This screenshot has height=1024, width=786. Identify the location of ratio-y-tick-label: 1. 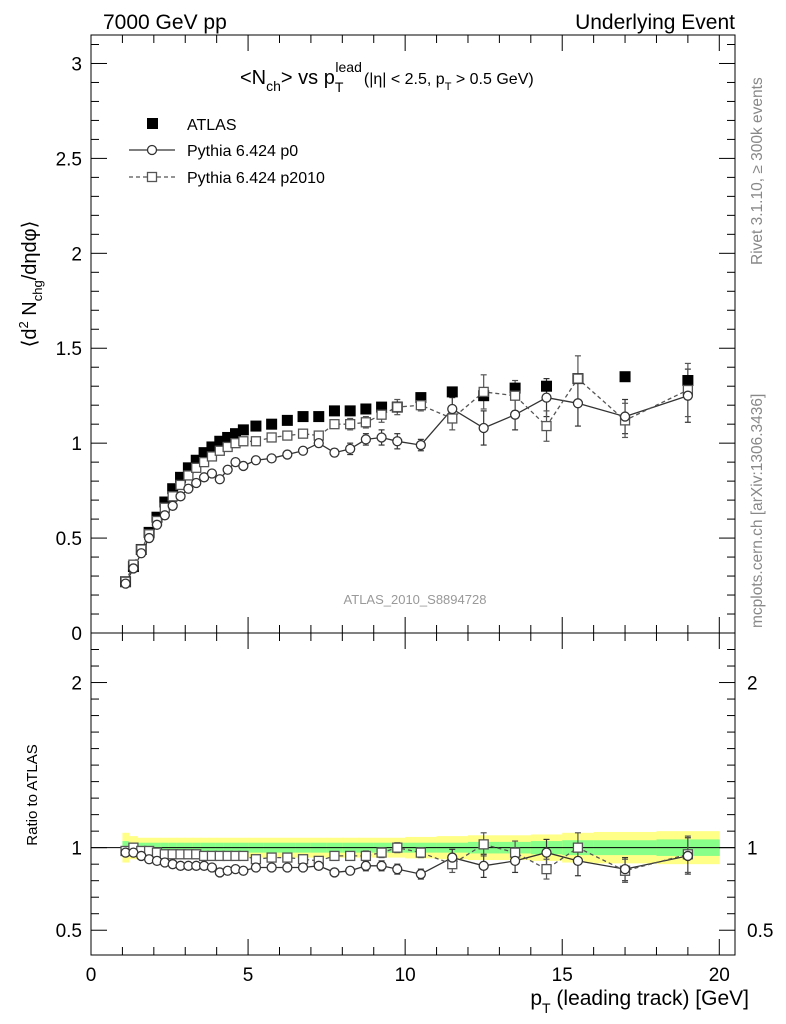
(76, 849).